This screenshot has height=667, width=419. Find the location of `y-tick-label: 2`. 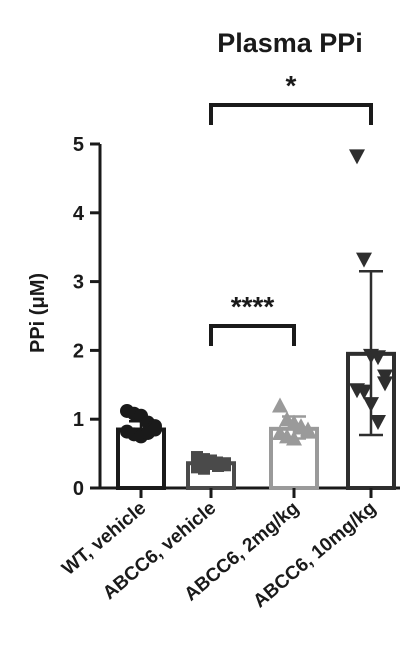

y-tick-label: 2 is located at coordinates (78, 351).